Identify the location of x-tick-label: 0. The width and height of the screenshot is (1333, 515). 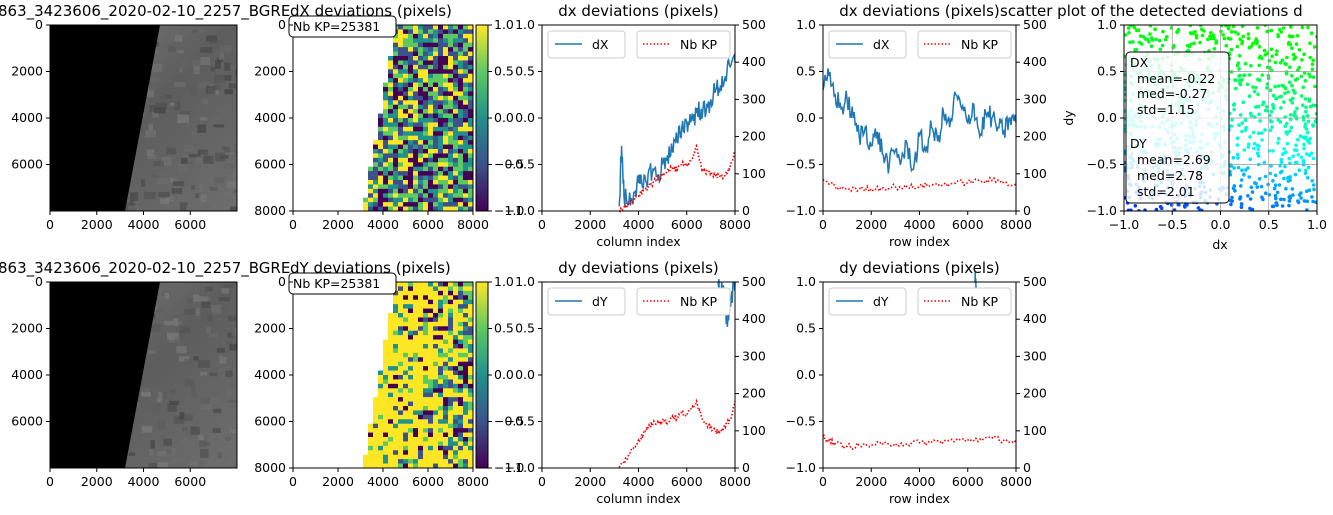
(823, 224).